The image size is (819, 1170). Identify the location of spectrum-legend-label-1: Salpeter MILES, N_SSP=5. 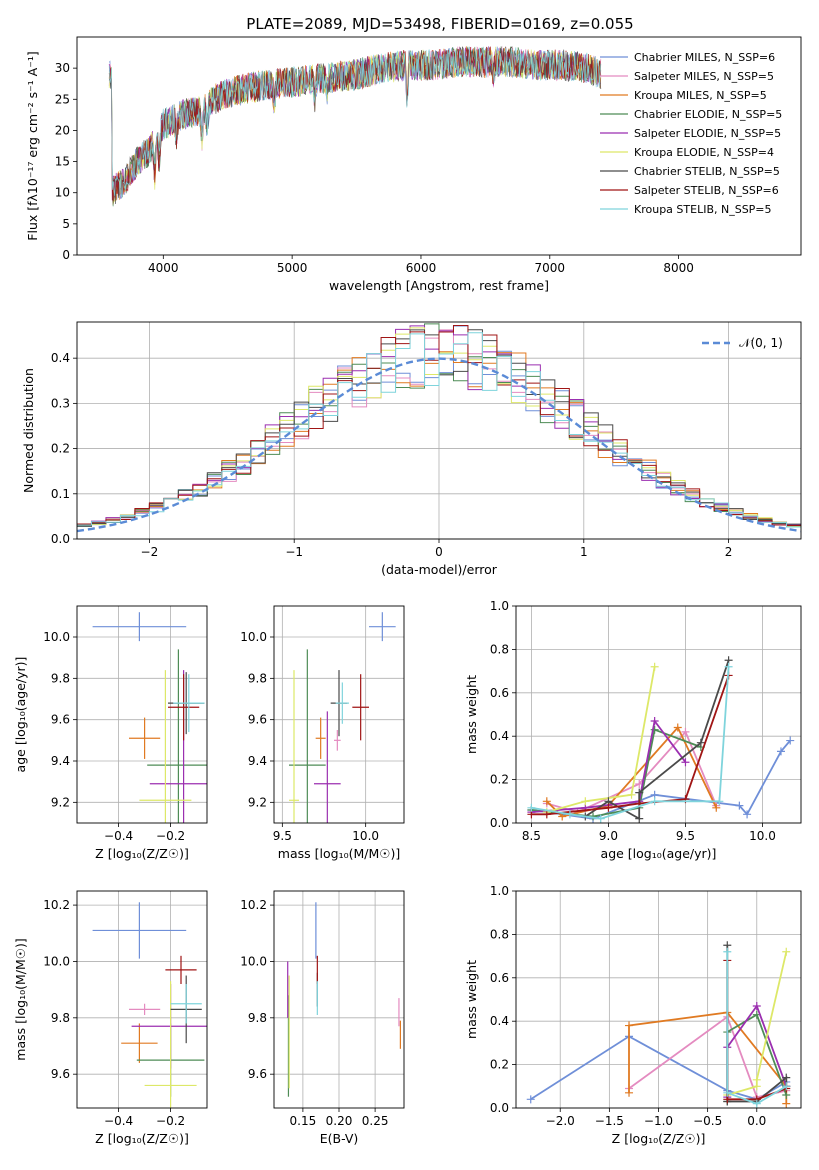
(704, 76).